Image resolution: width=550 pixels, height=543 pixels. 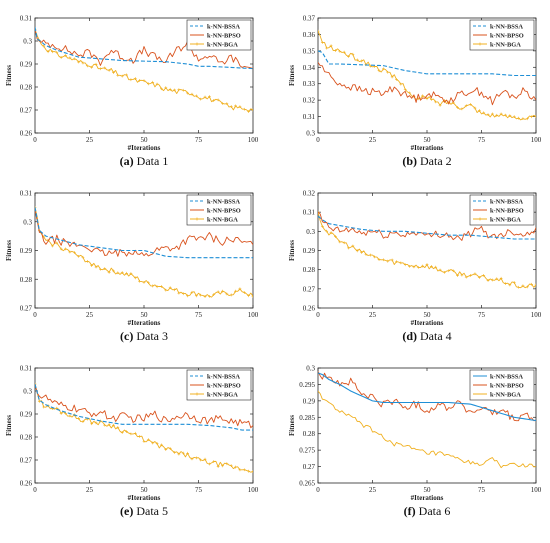 What do you see at coordinates (505, 44) in the screenshot?
I see `legend-label: k-NN-BGA` at bounding box center [505, 44].